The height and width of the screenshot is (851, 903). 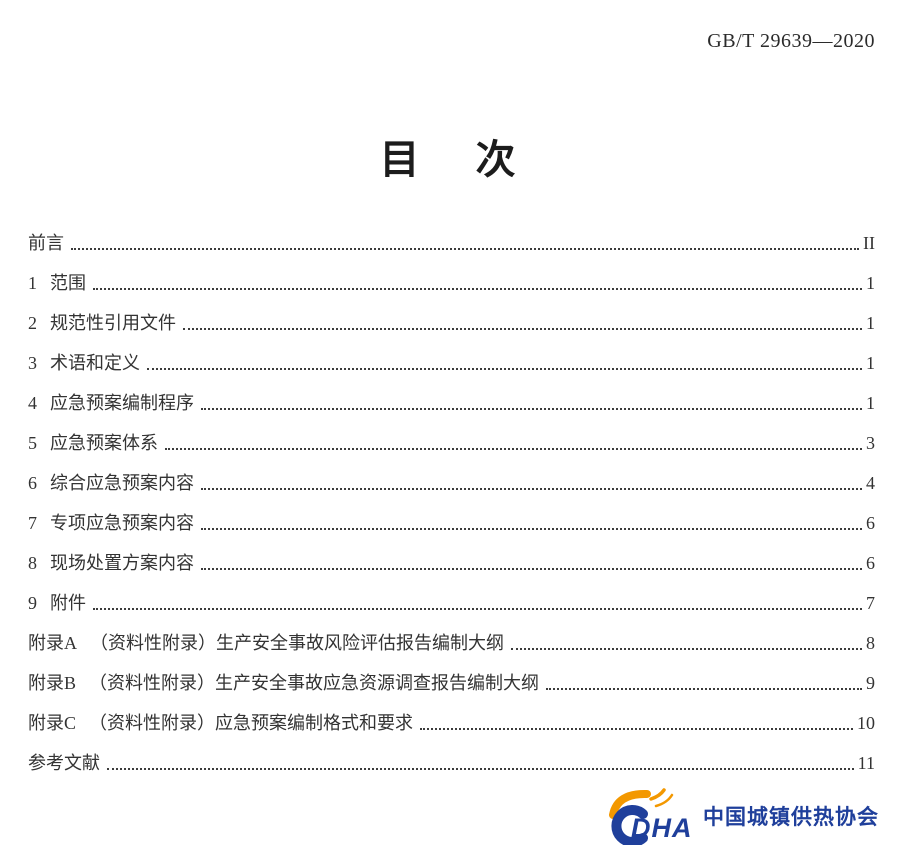 What do you see at coordinates (32, 283) in the screenshot?
I see `toc-entry-number: 1` at bounding box center [32, 283].